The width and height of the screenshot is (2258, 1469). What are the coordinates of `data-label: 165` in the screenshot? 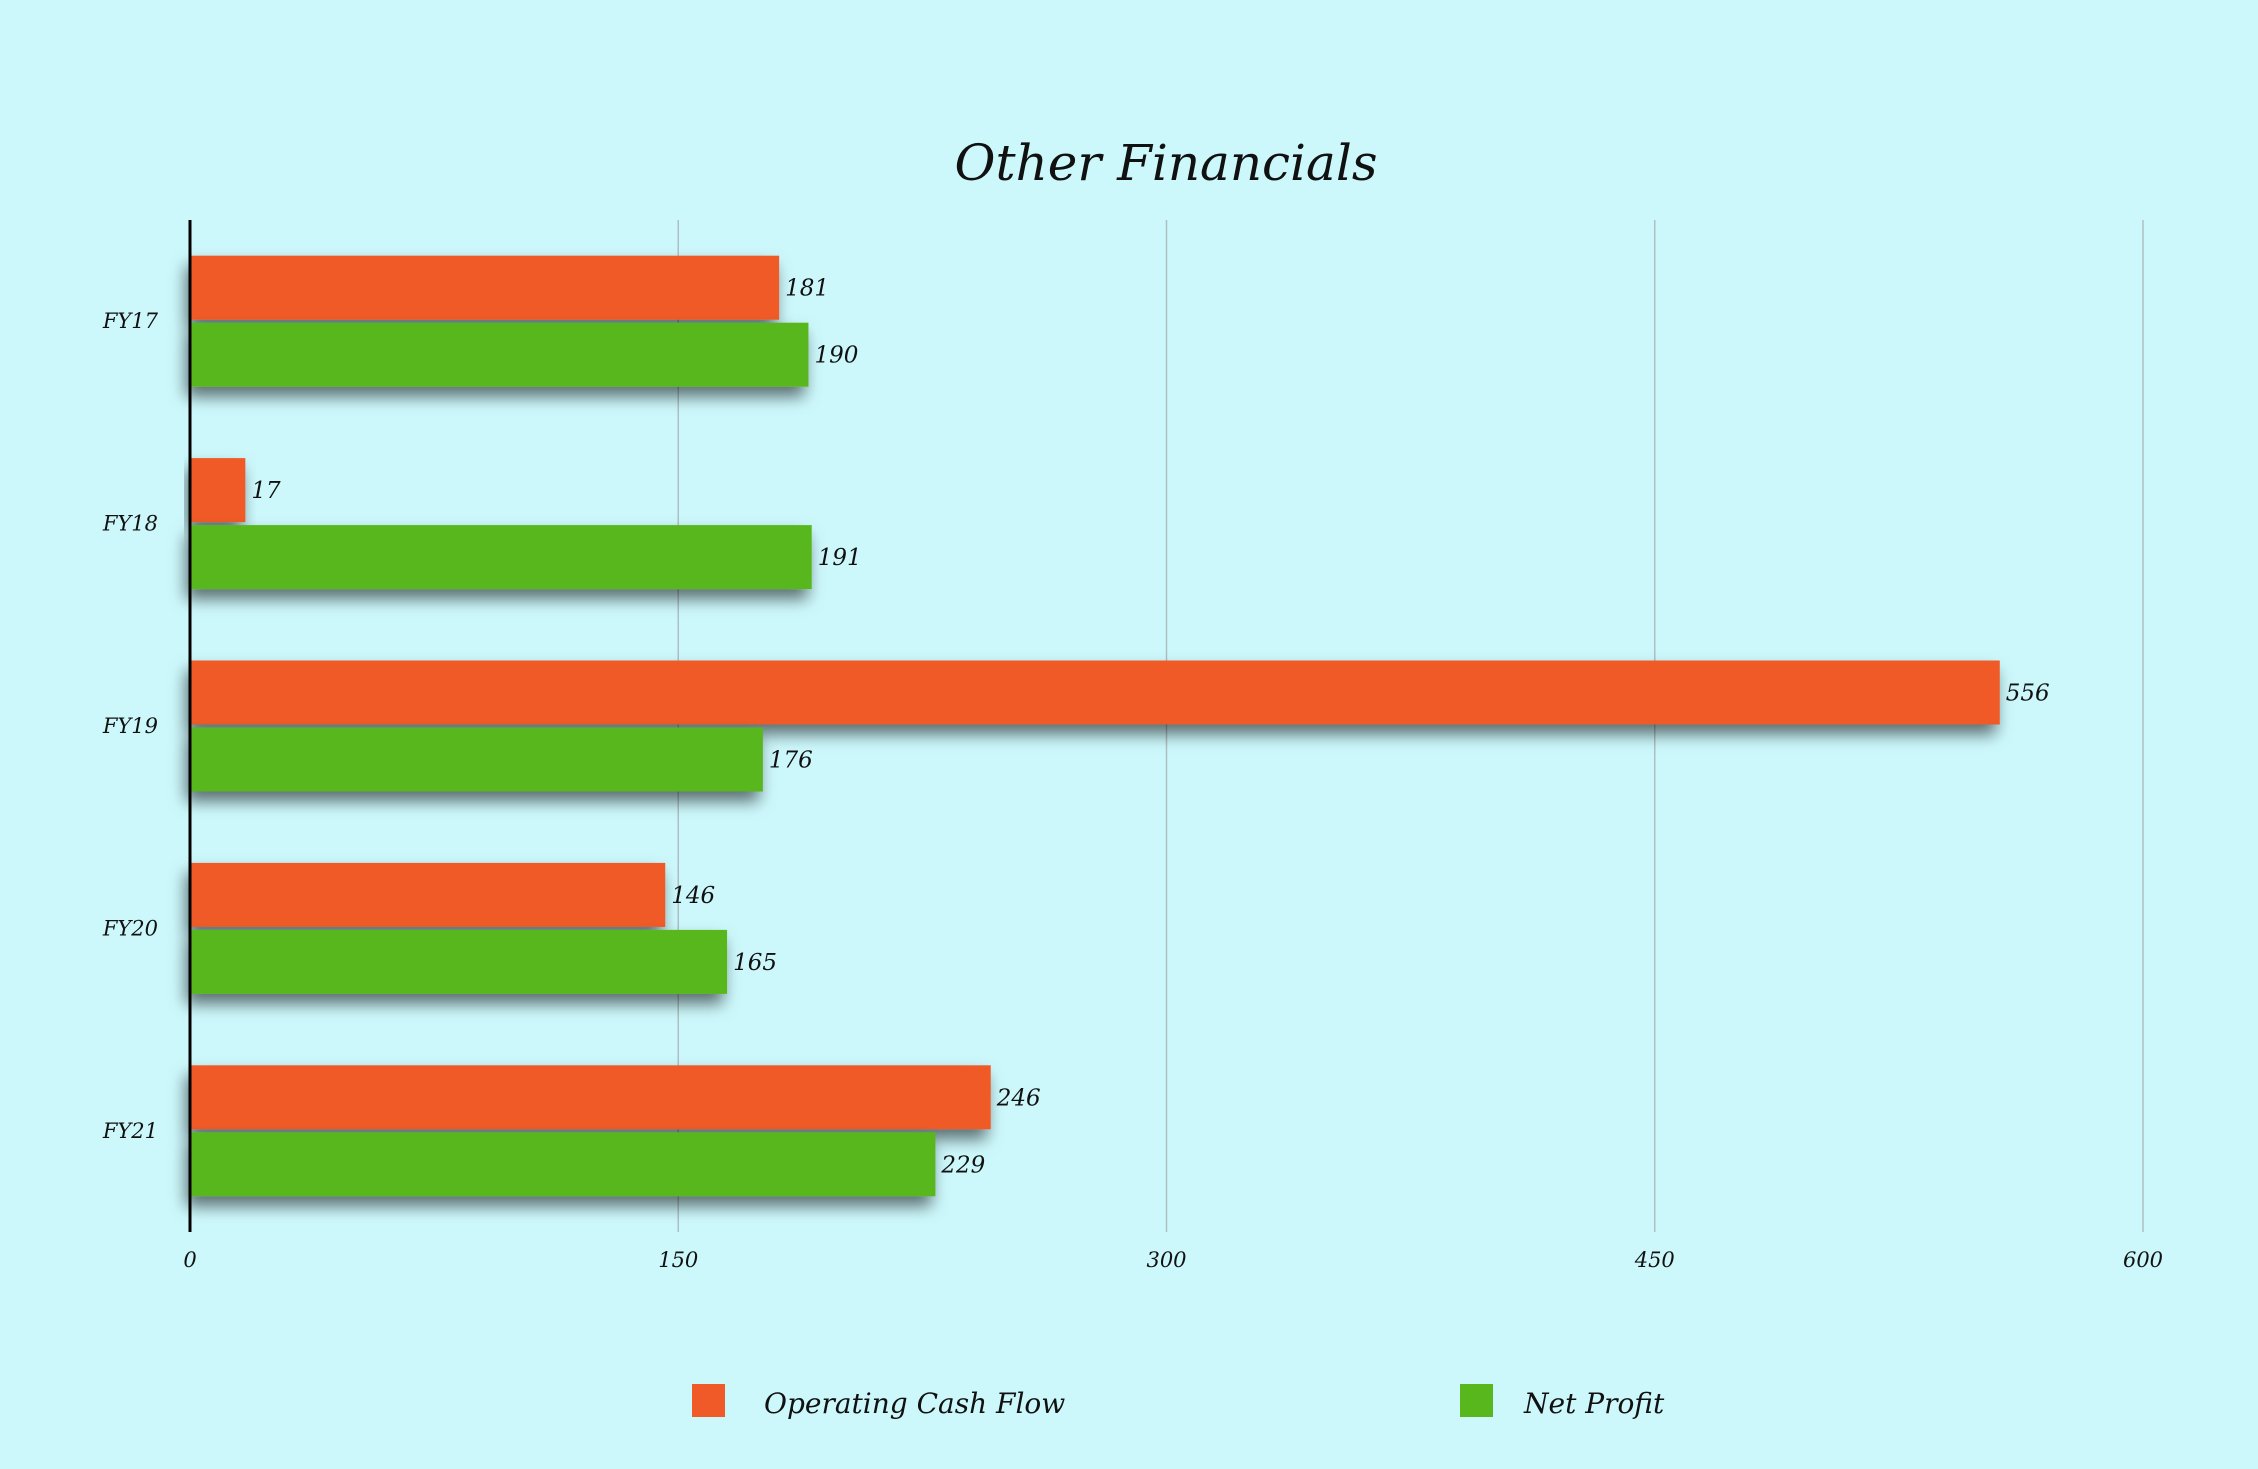 It's located at (755, 963).